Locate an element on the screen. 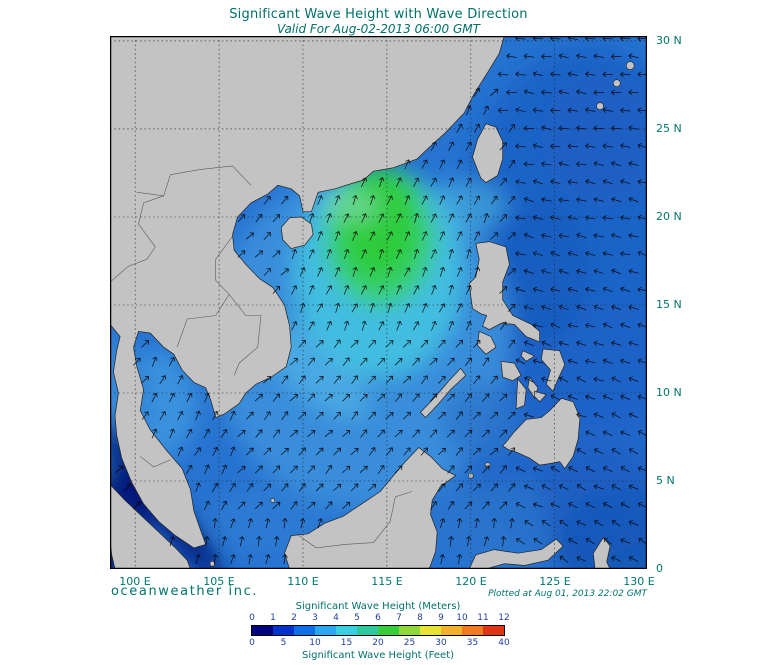 The height and width of the screenshot is (665, 775). meters-tick: 5 is located at coordinates (357, 618).